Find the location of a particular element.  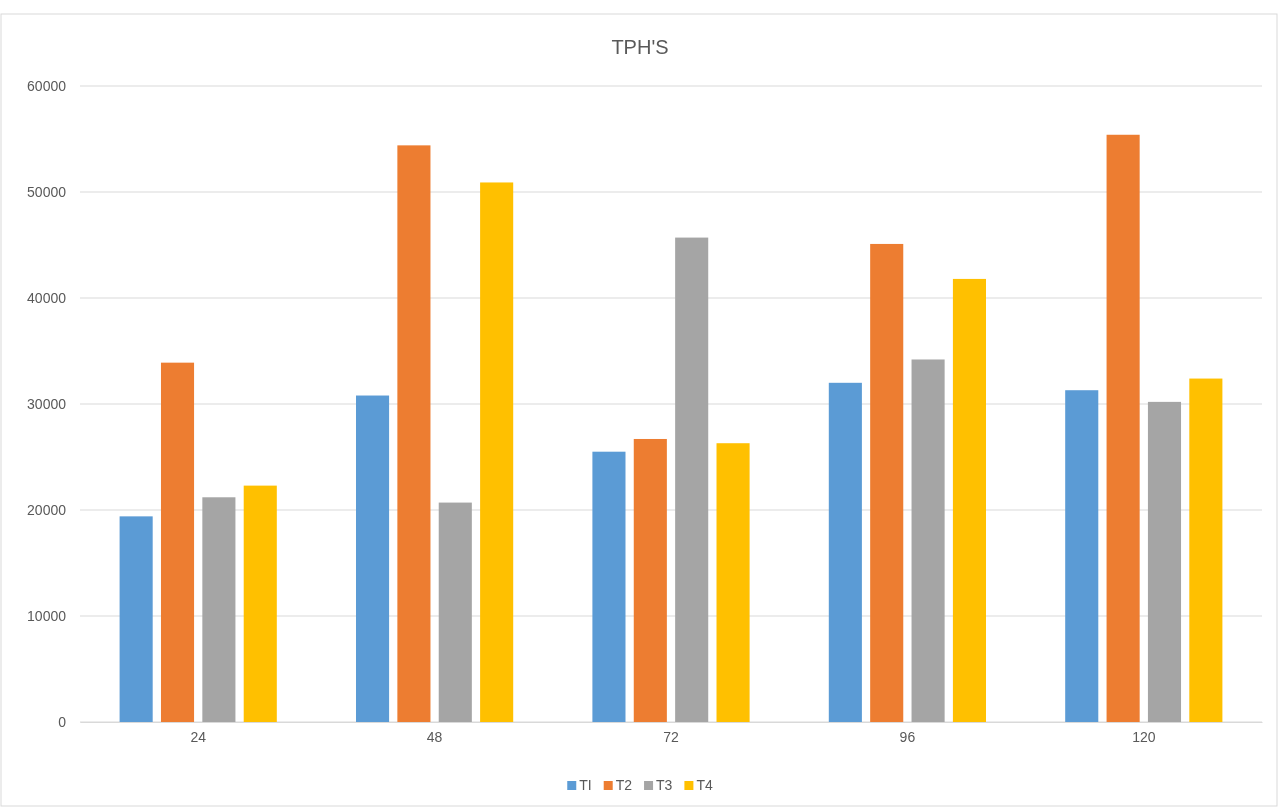

y-tick-label: 40000 is located at coordinates (47, 297).